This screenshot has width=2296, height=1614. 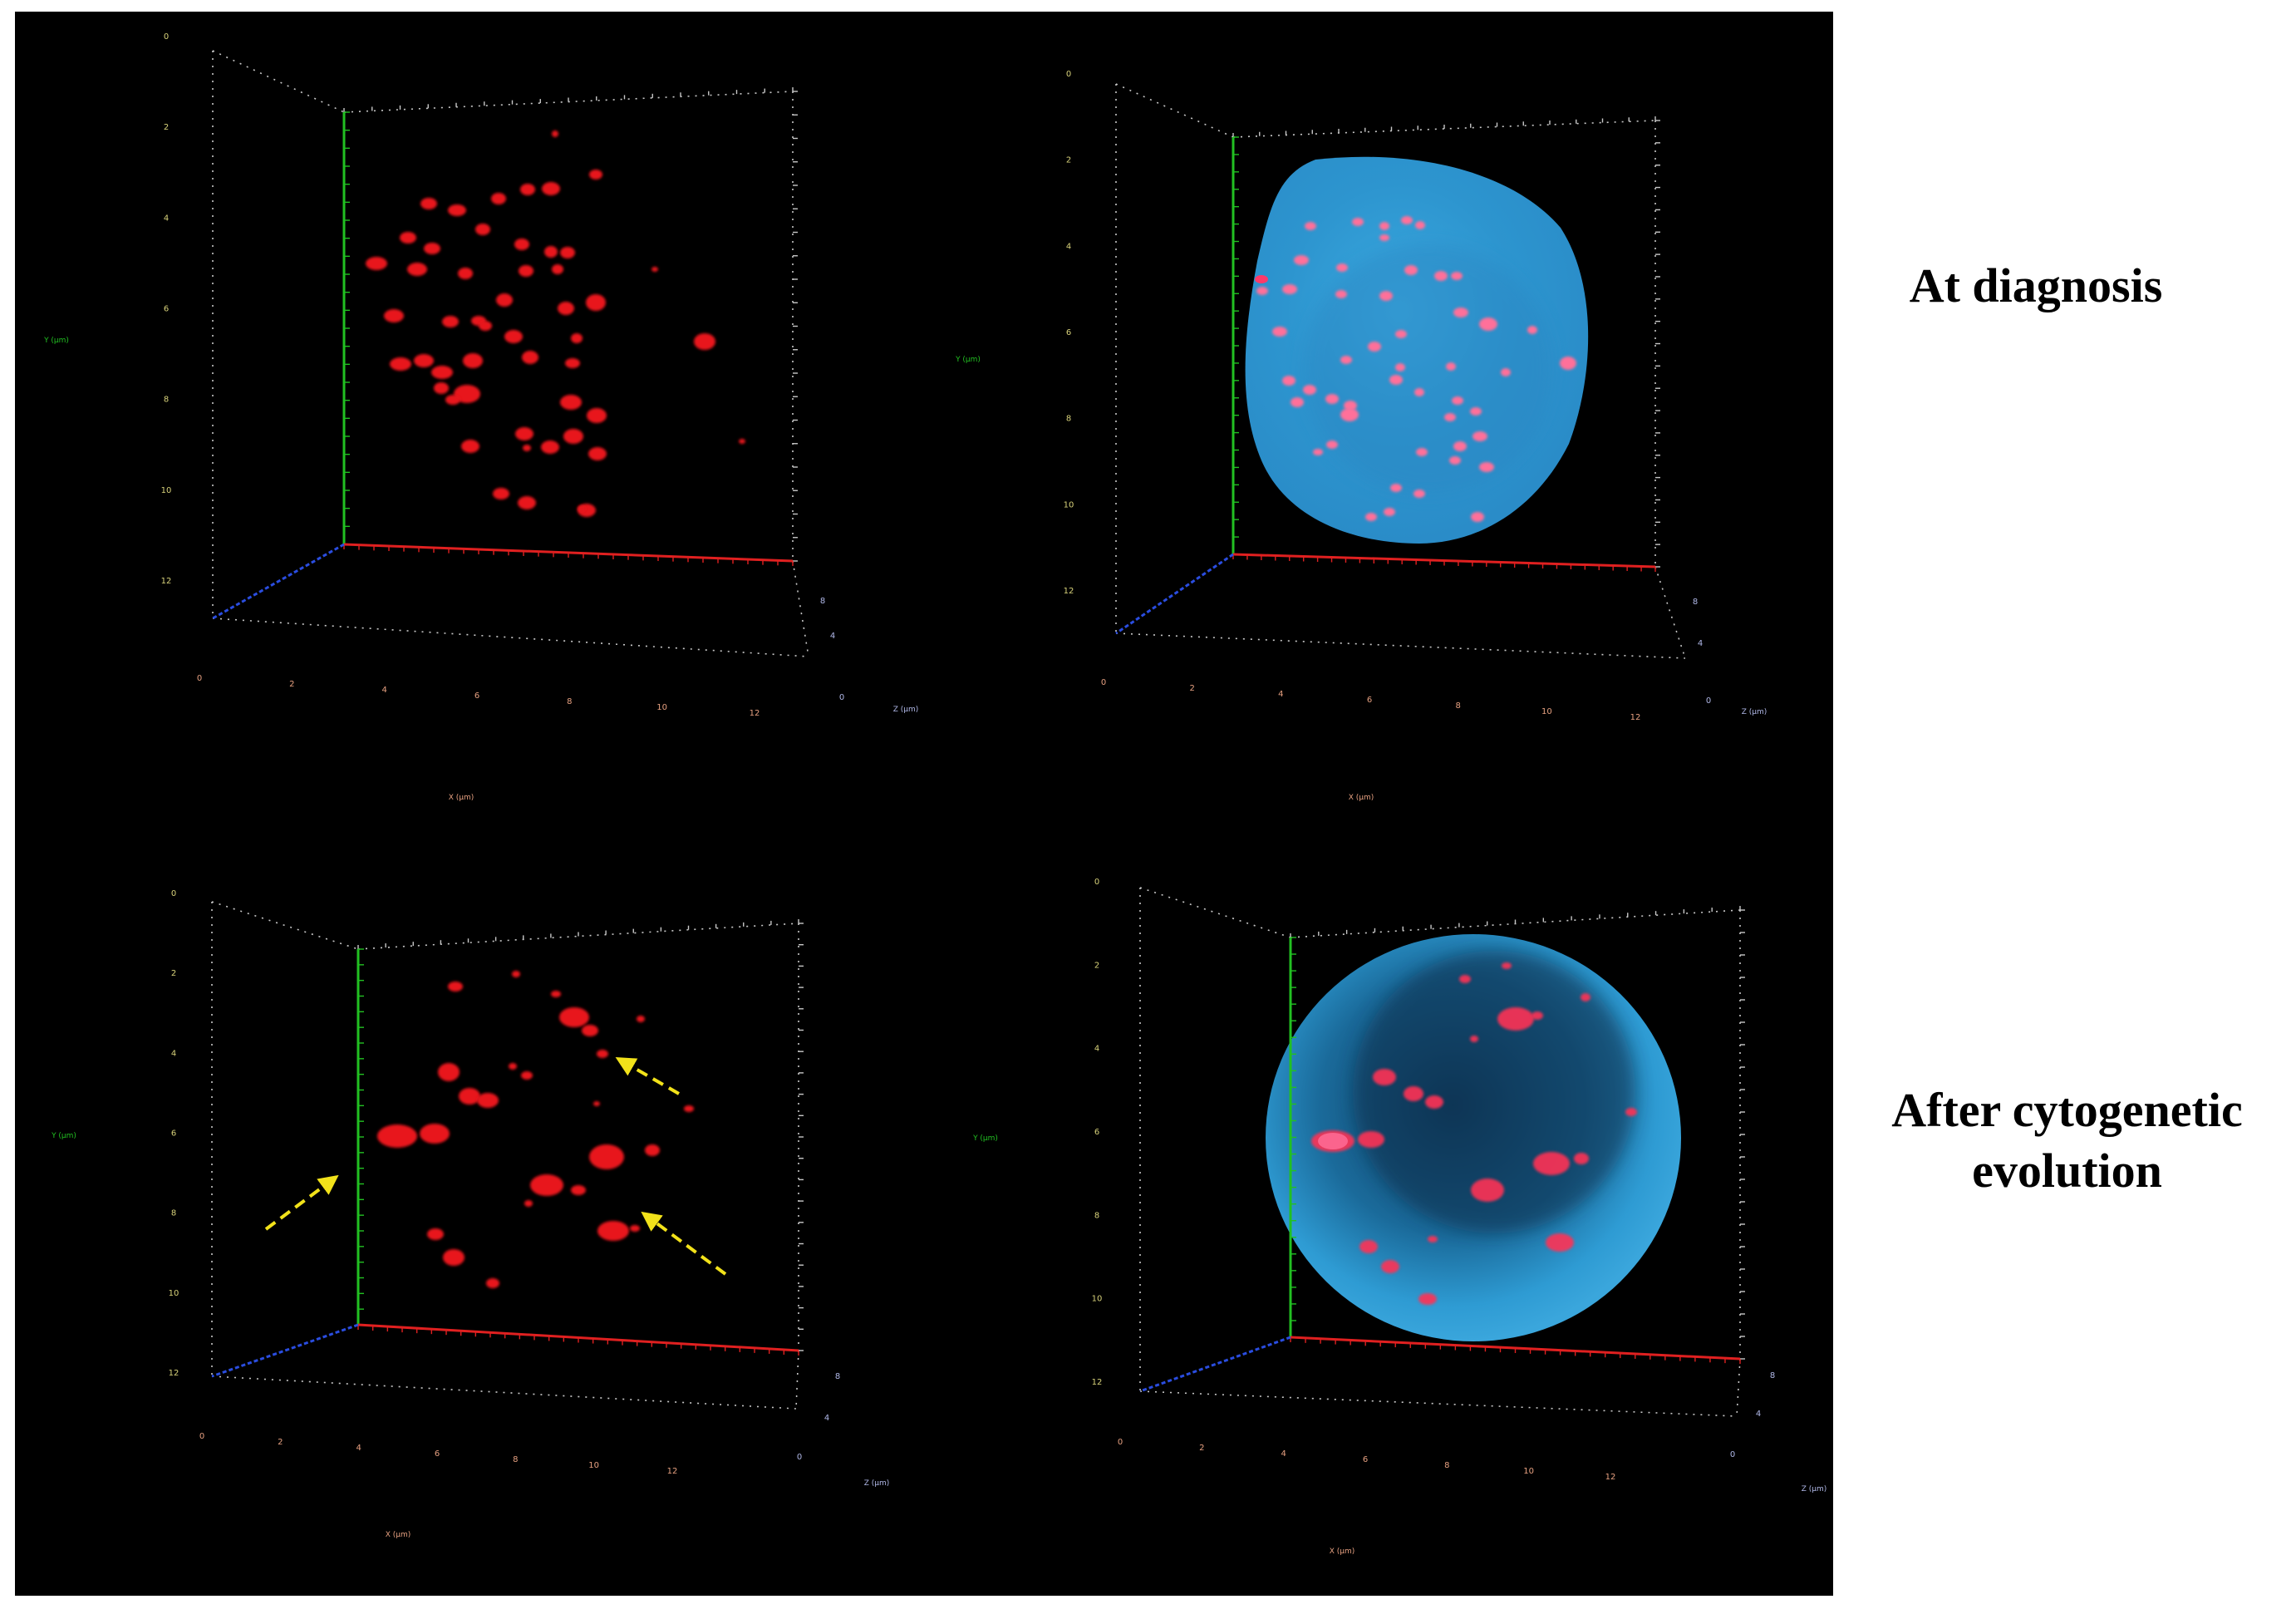 I want to click on y-tick-label: 0, so click(x=1096, y=882).